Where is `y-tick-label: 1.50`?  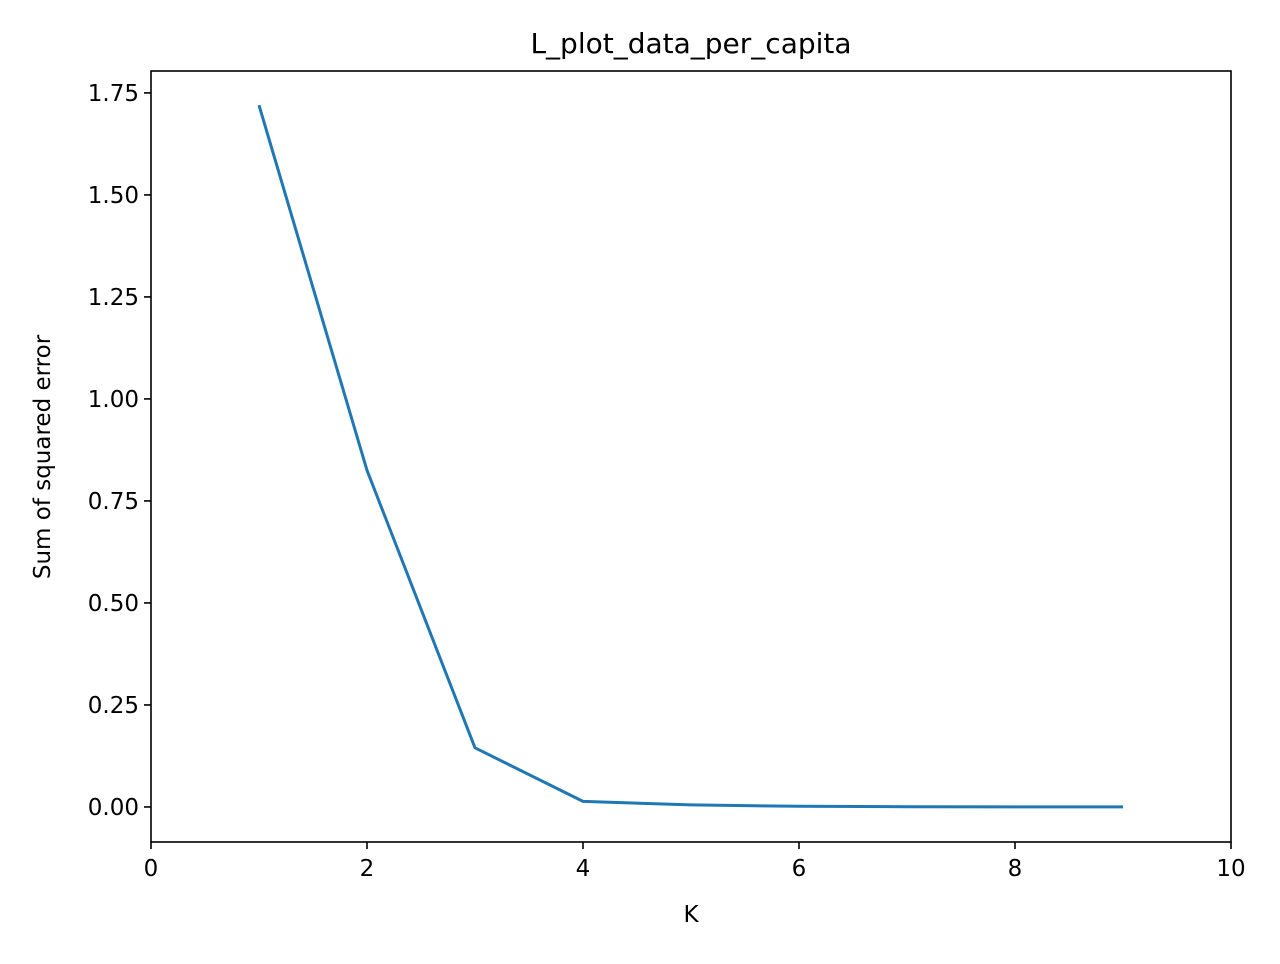 y-tick-label: 1.50 is located at coordinates (113, 196).